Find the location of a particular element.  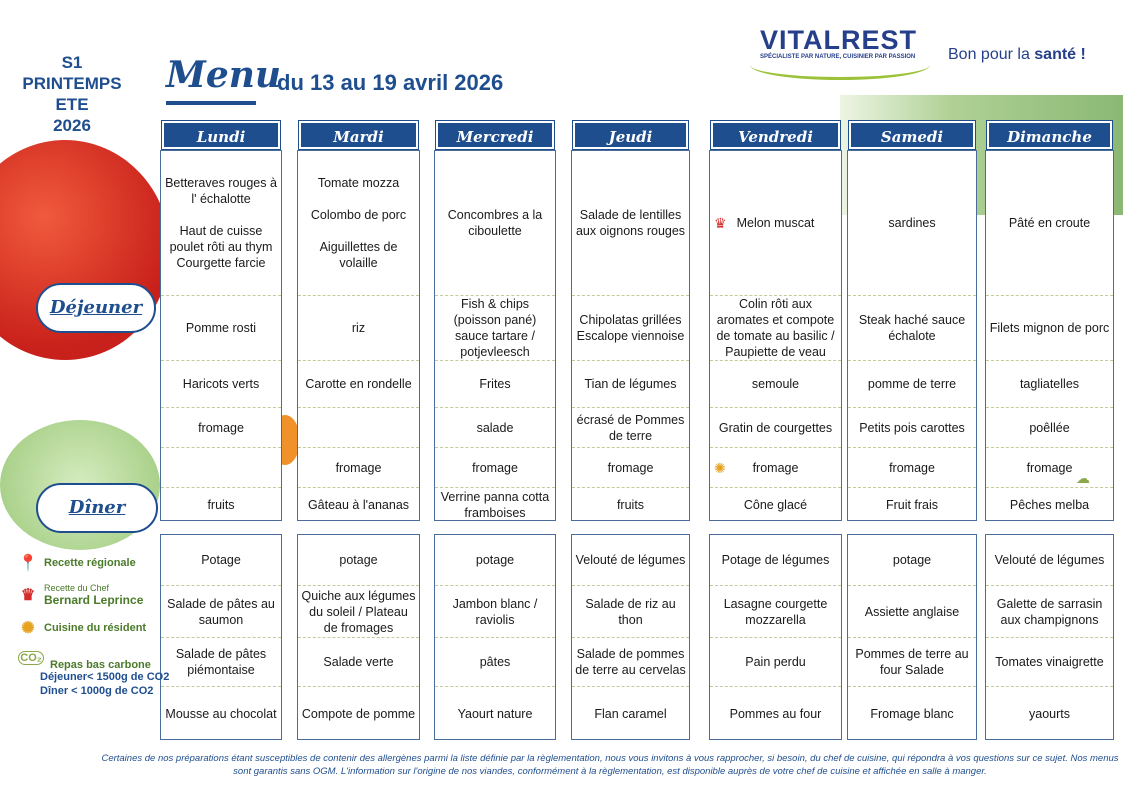

lunch-dish: Cône glacé is located at coordinates (775, 505).